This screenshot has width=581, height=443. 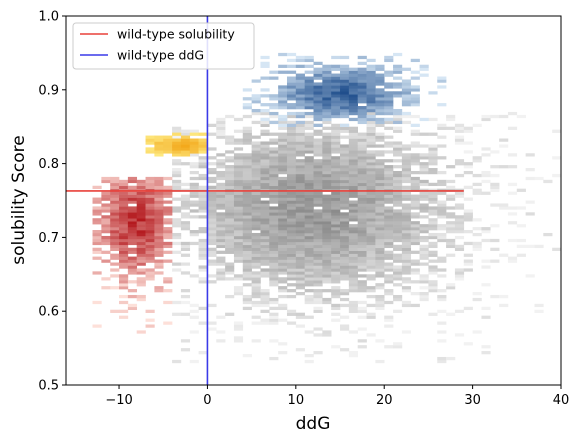 I want to click on density-yellow, so click(x=176, y=144).